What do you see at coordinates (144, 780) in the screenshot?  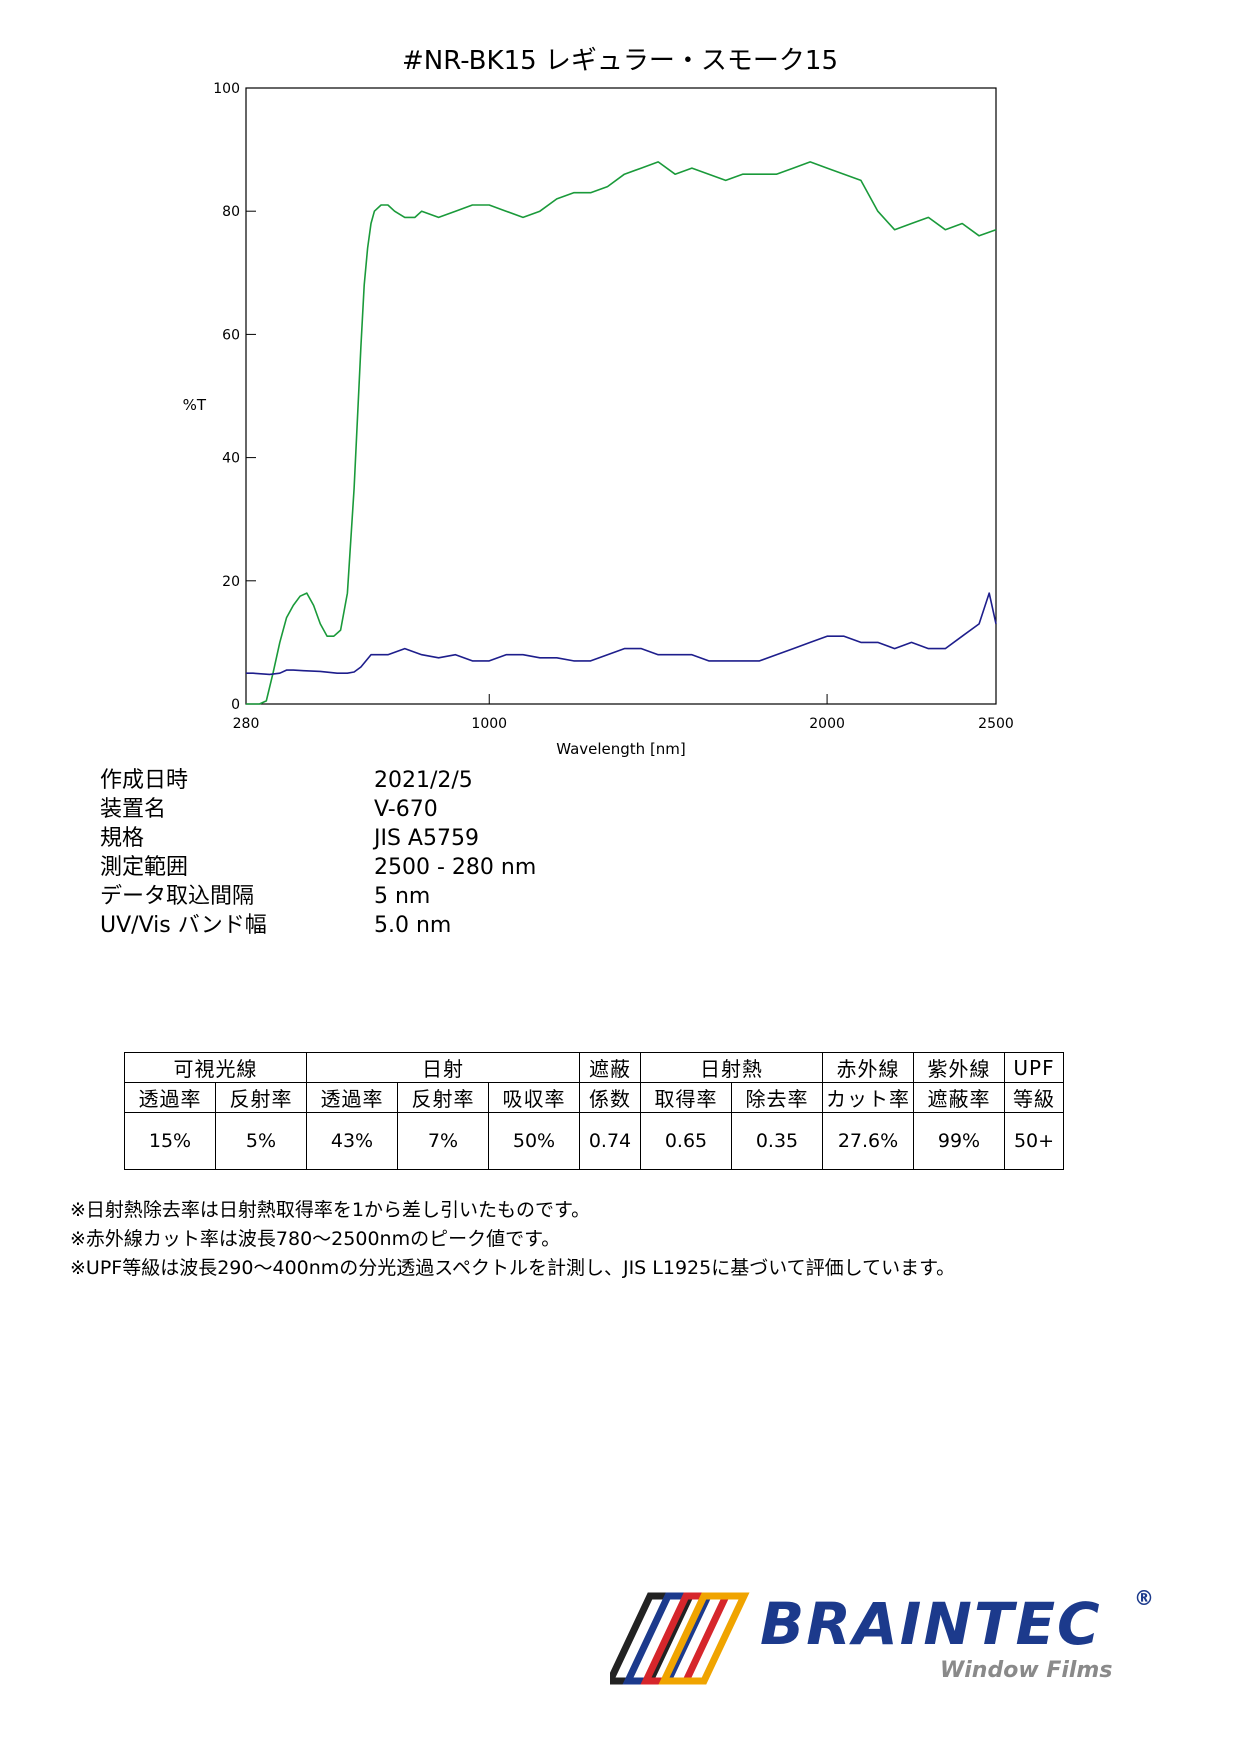 I see `meta-key: 作成日時` at bounding box center [144, 780].